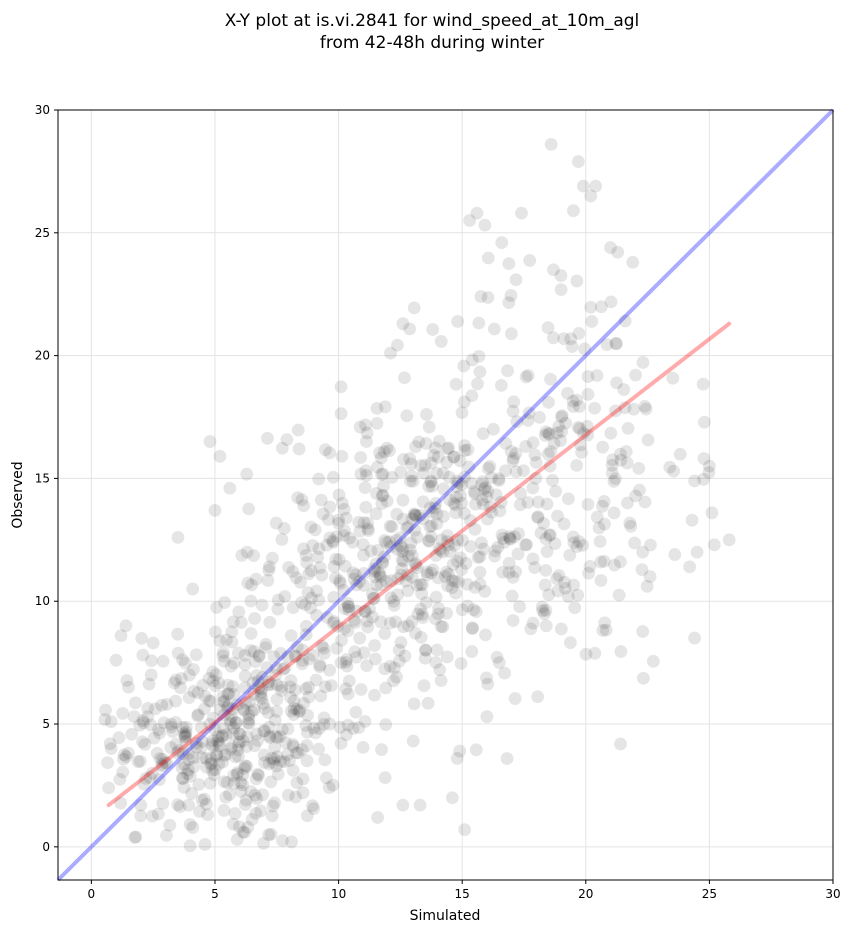 The height and width of the screenshot is (934, 851). What do you see at coordinates (215, 894) in the screenshot?
I see `x-tick-label: 5` at bounding box center [215, 894].